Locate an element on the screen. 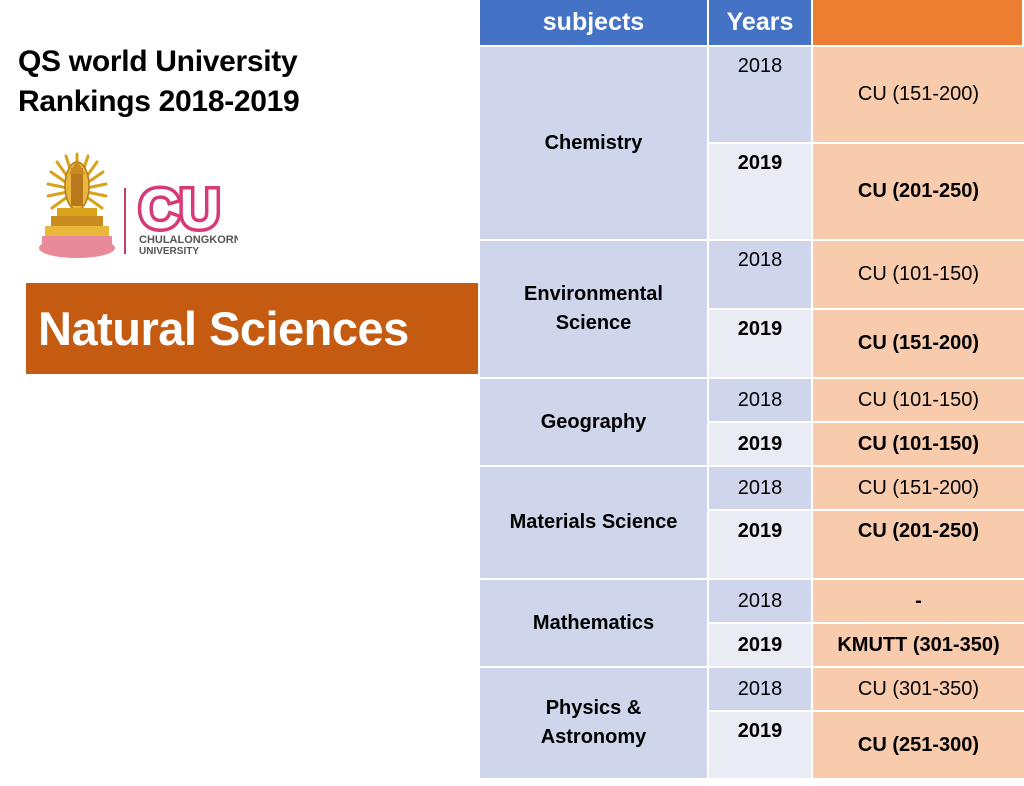  title-line-1: QS world University is located at coordinates (158, 61).